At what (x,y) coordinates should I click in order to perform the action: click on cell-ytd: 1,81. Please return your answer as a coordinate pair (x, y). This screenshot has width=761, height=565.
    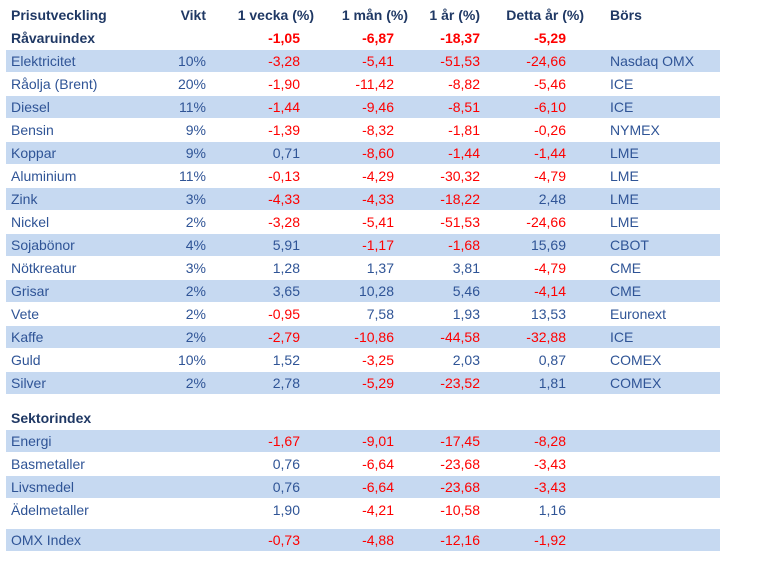
    Looking at the image, I should click on (552, 383).